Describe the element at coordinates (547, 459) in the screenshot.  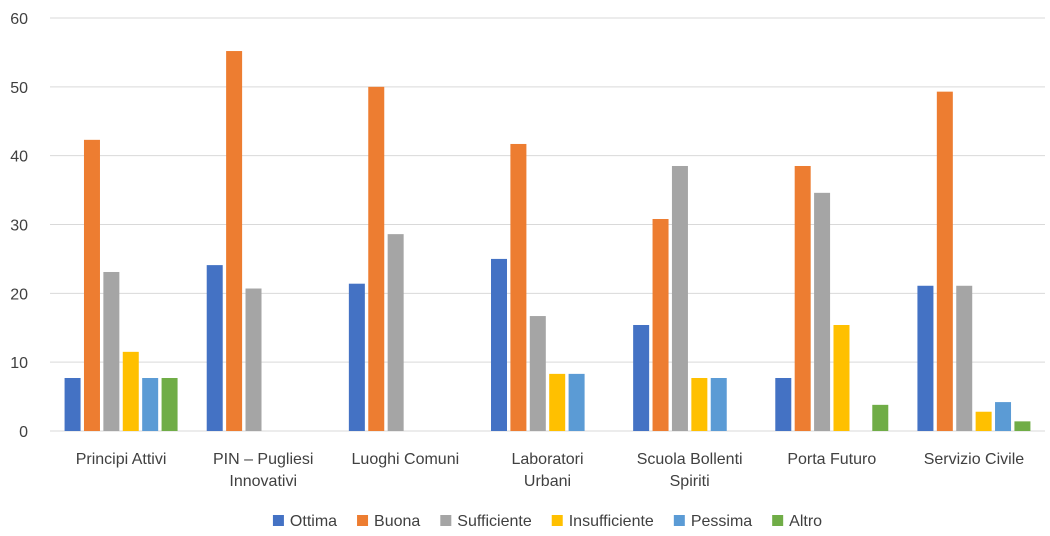
I see `x-category-label: Laboratori` at that location.